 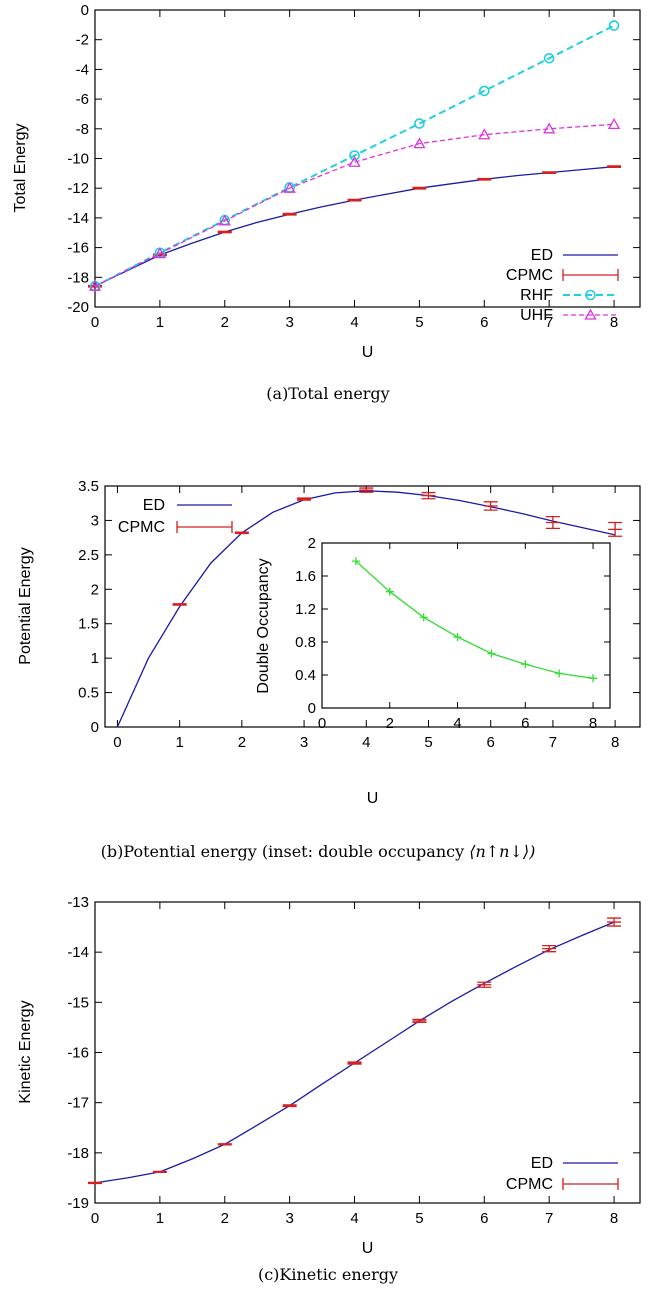 I want to click on y-tick-label: 0, so click(x=312, y=708).